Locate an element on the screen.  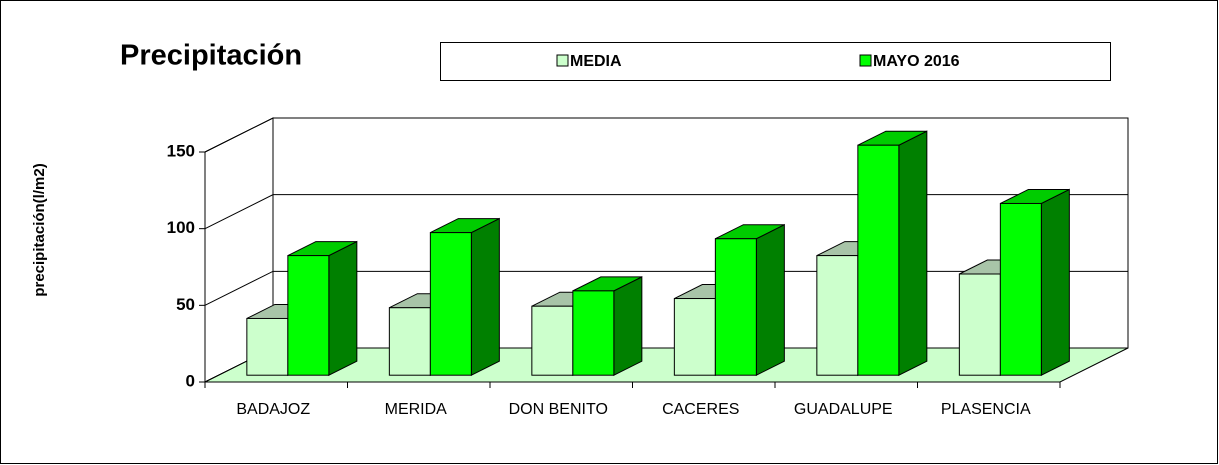
y-tick-label: 50 is located at coordinates (185, 304).